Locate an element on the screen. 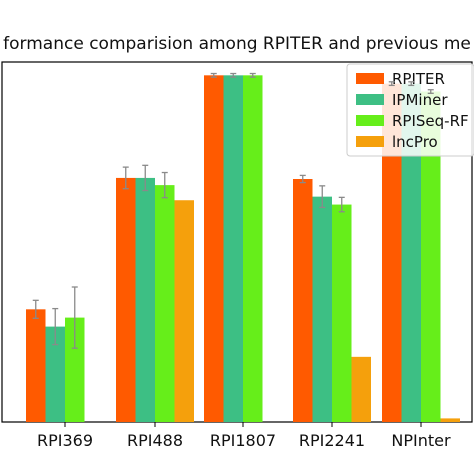 This screenshot has height=474, width=474. bar-rpiter-rpi369 is located at coordinates (36, 365).